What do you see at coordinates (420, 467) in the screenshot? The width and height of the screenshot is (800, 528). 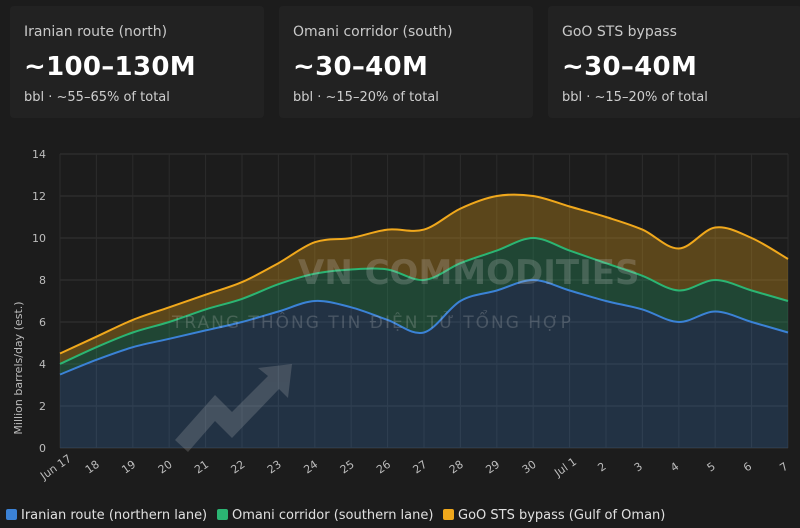 I see `x-tick-label: 27` at bounding box center [420, 467].